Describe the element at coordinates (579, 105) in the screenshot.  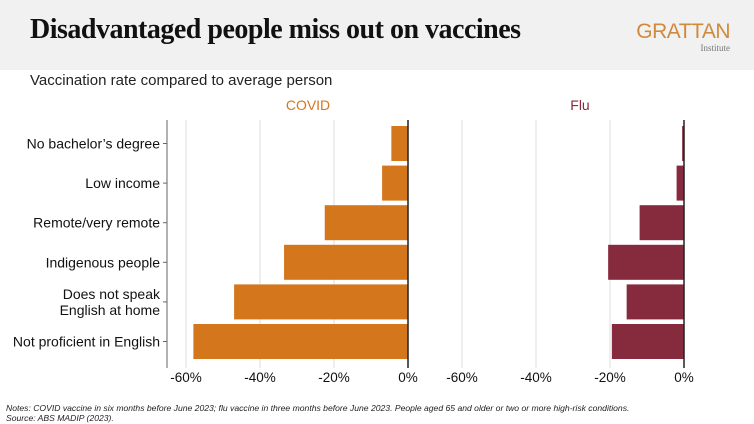
I see `panel-title-flu: Flu` at that location.